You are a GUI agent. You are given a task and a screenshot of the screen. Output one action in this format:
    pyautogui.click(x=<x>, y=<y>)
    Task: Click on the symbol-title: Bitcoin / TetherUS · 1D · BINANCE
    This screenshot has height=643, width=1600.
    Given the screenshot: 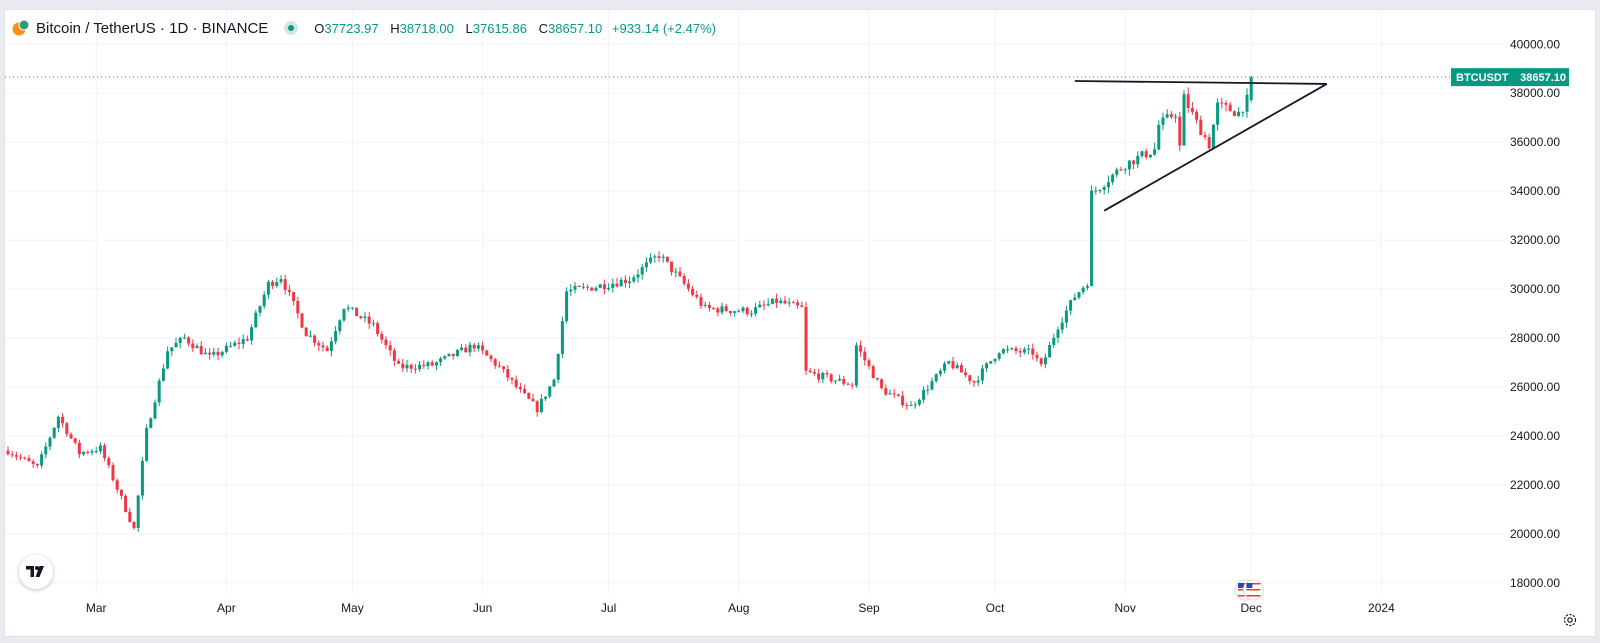 What is the action you would take?
    pyautogui.click(x=152, y=28)
    